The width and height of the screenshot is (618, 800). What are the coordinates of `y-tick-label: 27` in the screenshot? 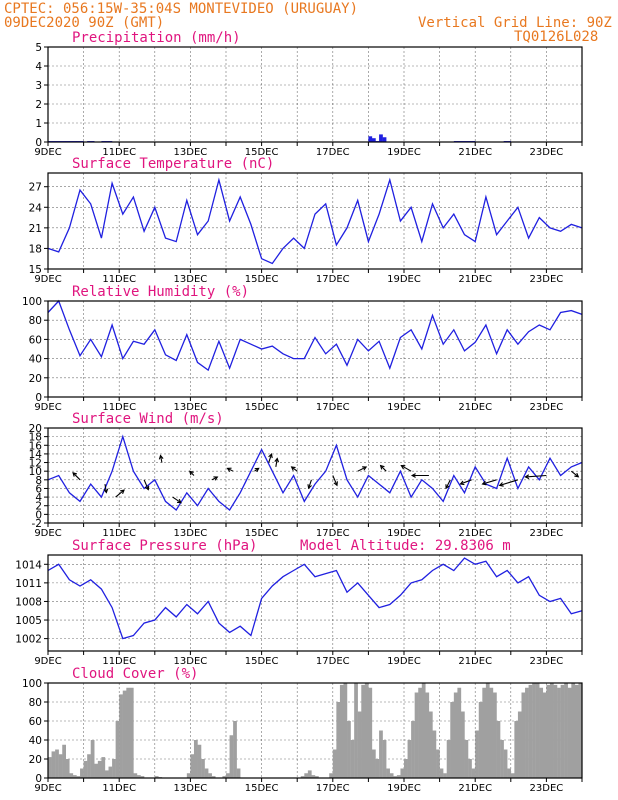 It's located at (35, 188).